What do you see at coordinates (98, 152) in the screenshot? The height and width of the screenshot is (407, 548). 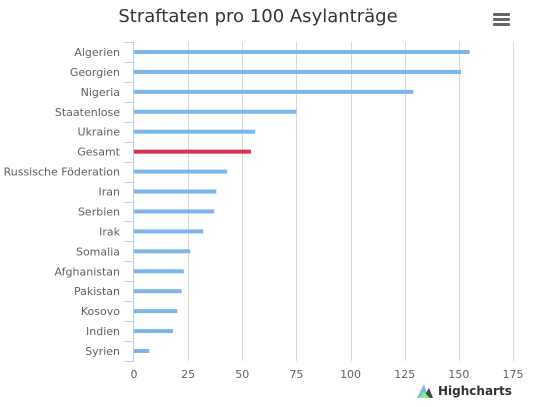 I see `category-label: Gesamt` at bounding box center [98, 152].